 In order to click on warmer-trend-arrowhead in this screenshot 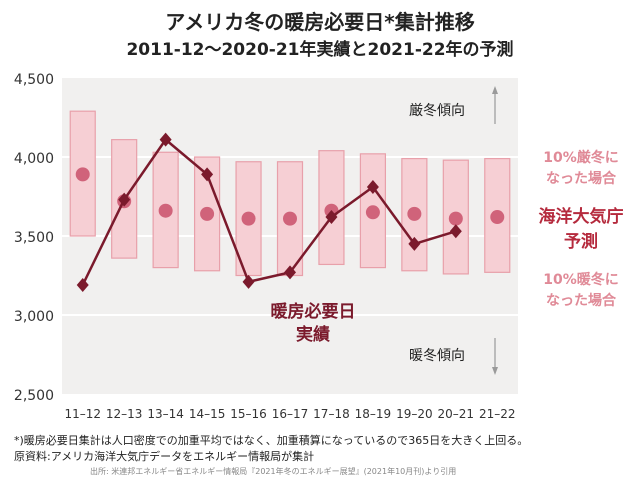, I will do `click(495, 371)`.